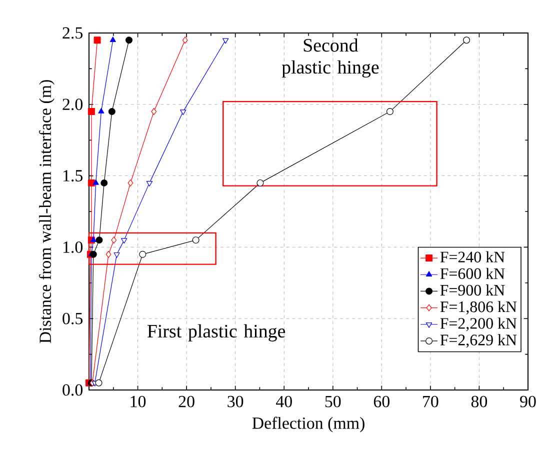  I want to click on x-tick-label: 90, so click(528, 402).